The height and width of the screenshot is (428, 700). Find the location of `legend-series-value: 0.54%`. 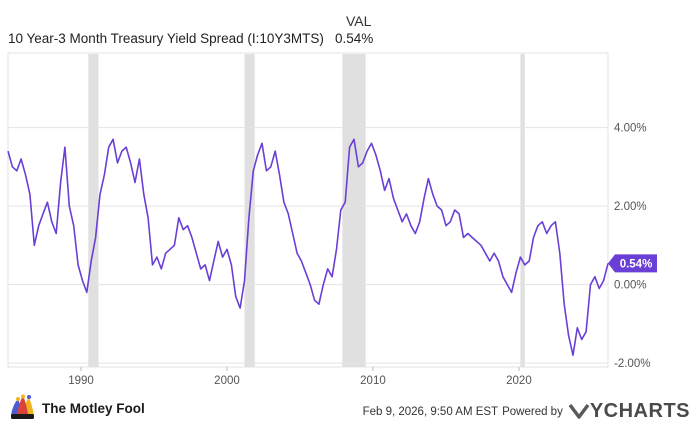

legend-series-value: 0.54% is located at coordinates (354, 38).